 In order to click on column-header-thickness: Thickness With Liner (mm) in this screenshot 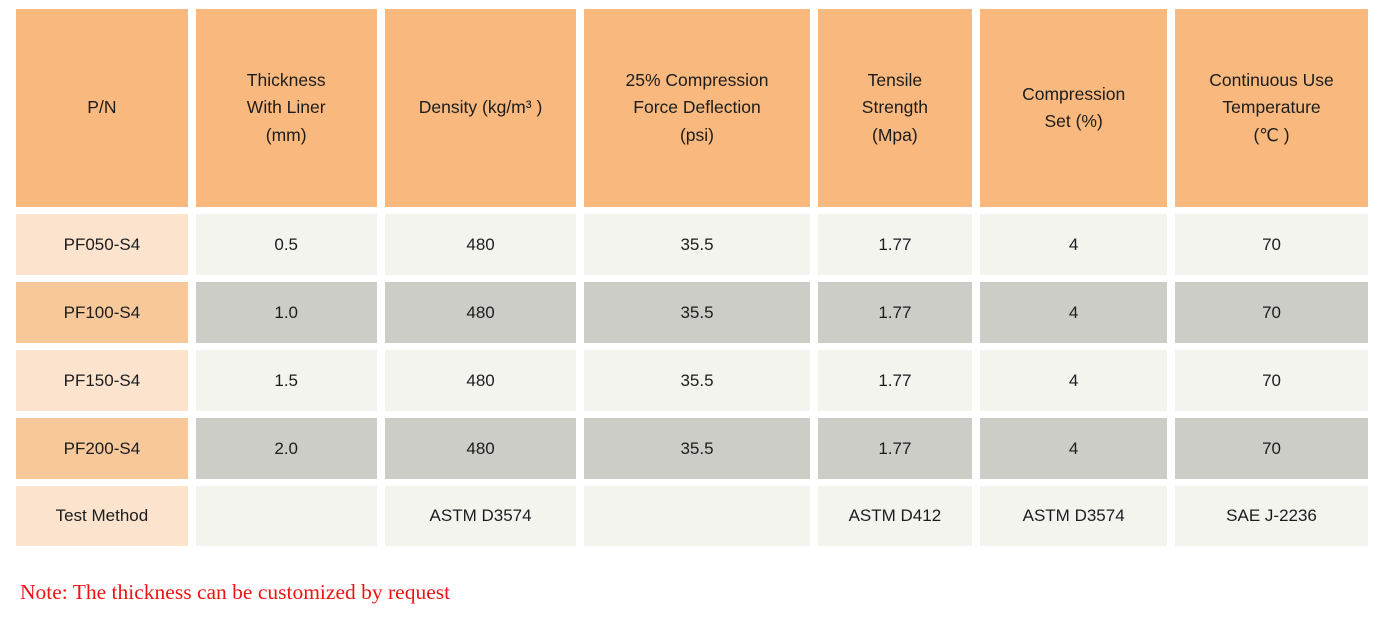, I will do `click(286, 108)`.